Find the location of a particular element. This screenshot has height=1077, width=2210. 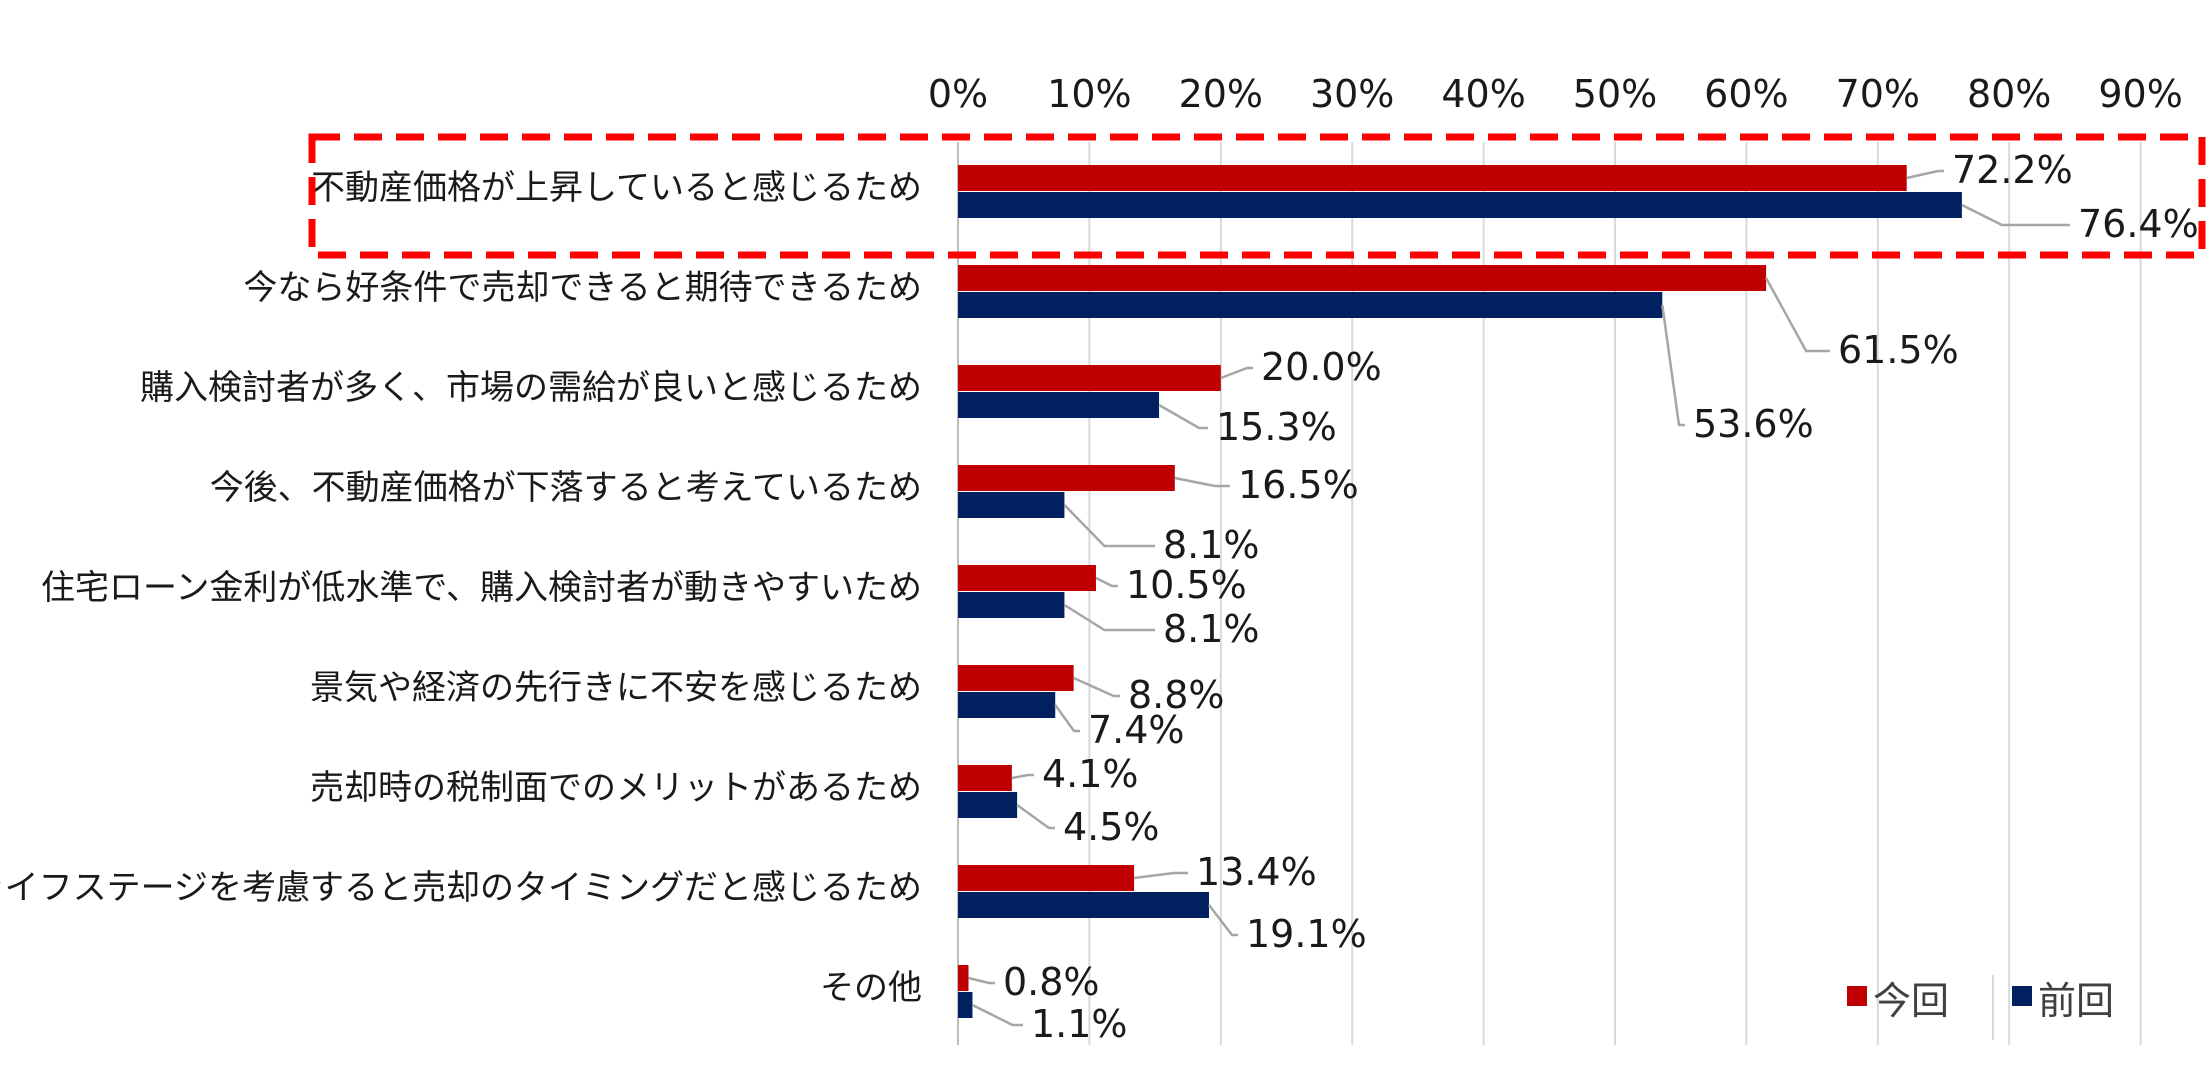

legend-label: 前回 is located at coordinates (2076, 1001).